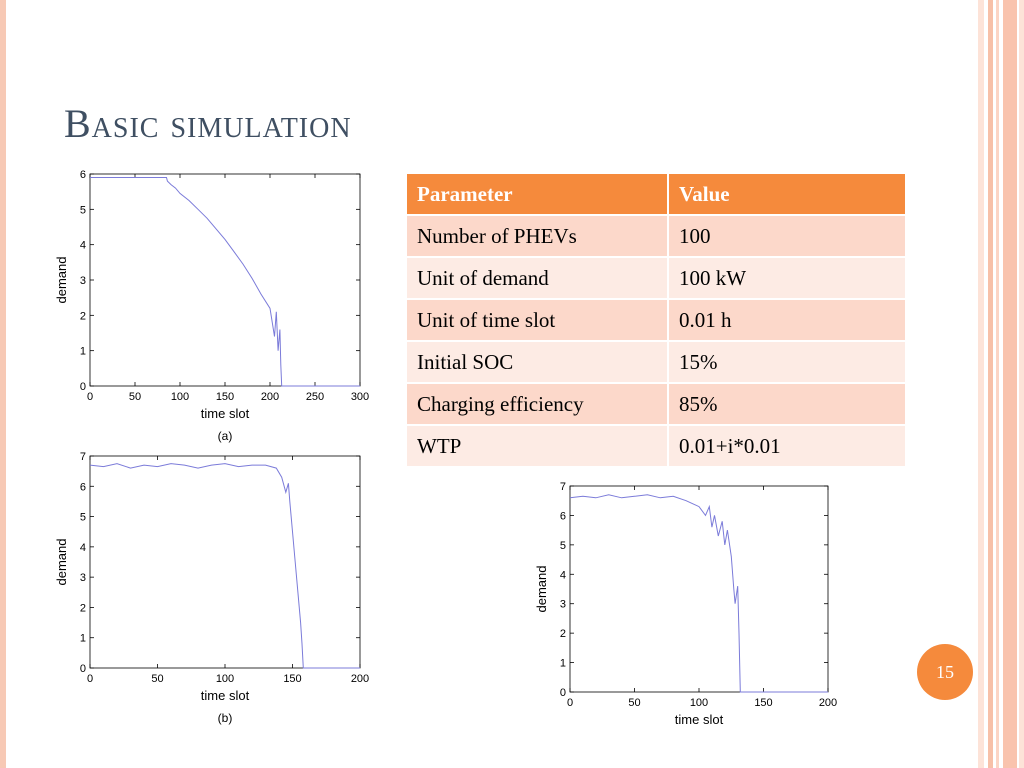  Describe the element at coordinates (225, 436) in the screenshot. I see `figure-caption: (a)` at that location.